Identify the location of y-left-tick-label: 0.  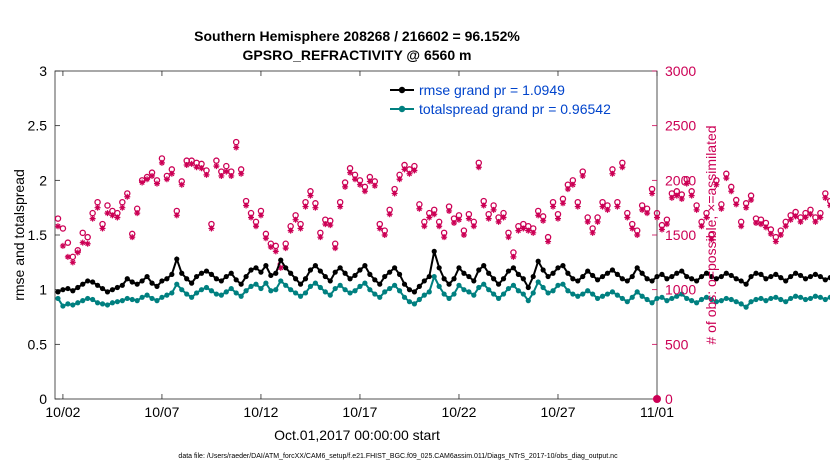
(43, 399).